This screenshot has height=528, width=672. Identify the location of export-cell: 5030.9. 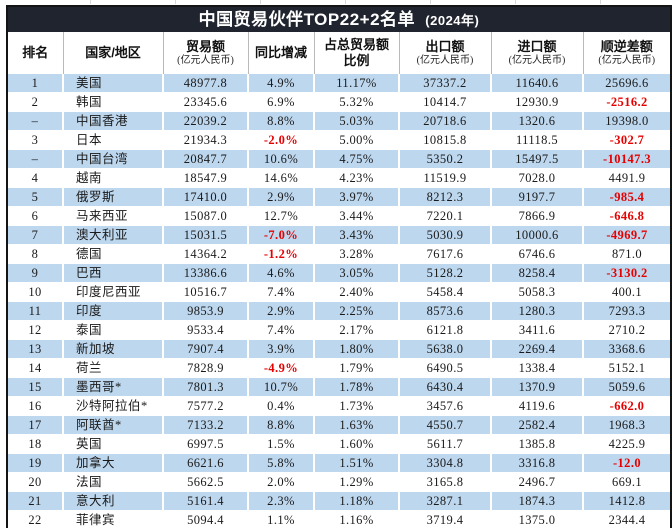
(445, 235).